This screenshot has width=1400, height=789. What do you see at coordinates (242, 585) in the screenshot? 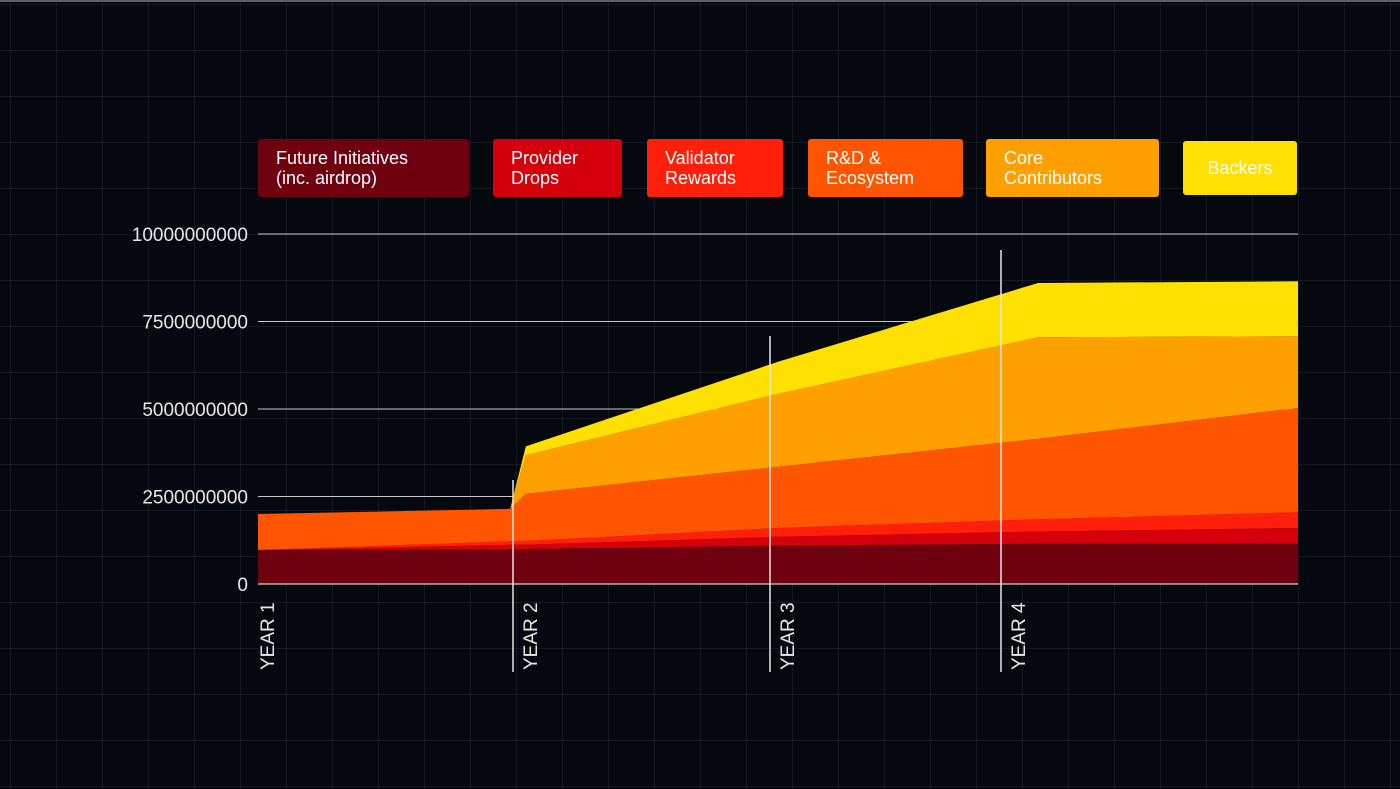
I see `y-tick-label: 0` at bounding box center [242, 585].